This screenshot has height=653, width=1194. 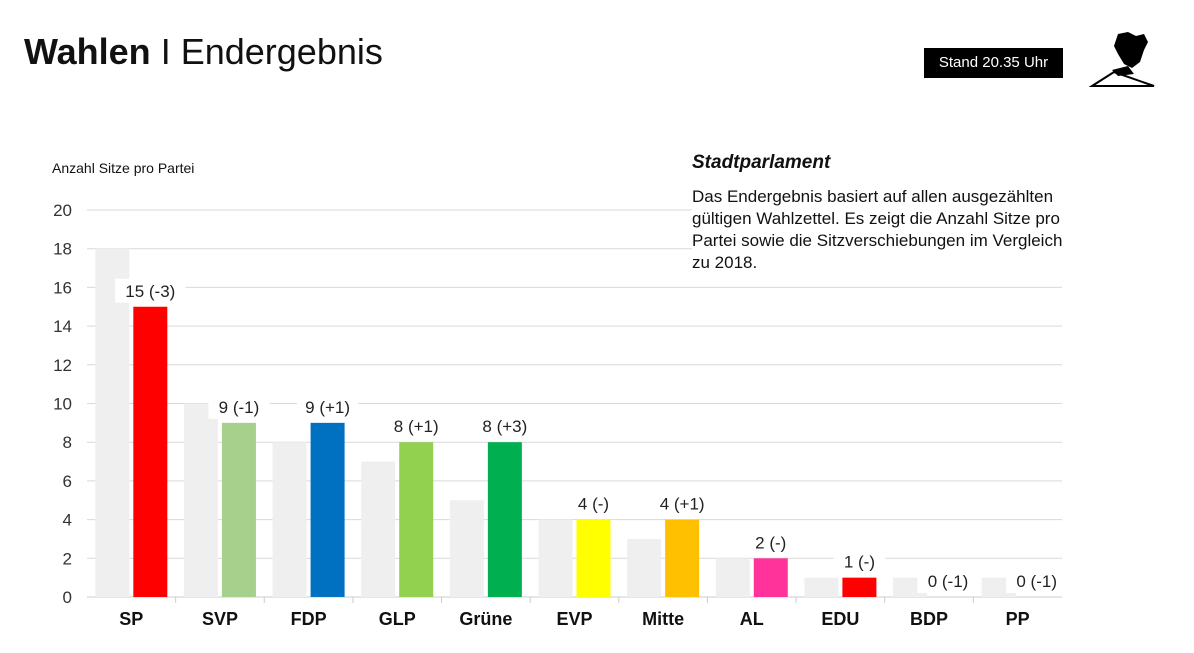 I want to click on data-label-GLP: 8 (+1), so click(x=416, y=426).